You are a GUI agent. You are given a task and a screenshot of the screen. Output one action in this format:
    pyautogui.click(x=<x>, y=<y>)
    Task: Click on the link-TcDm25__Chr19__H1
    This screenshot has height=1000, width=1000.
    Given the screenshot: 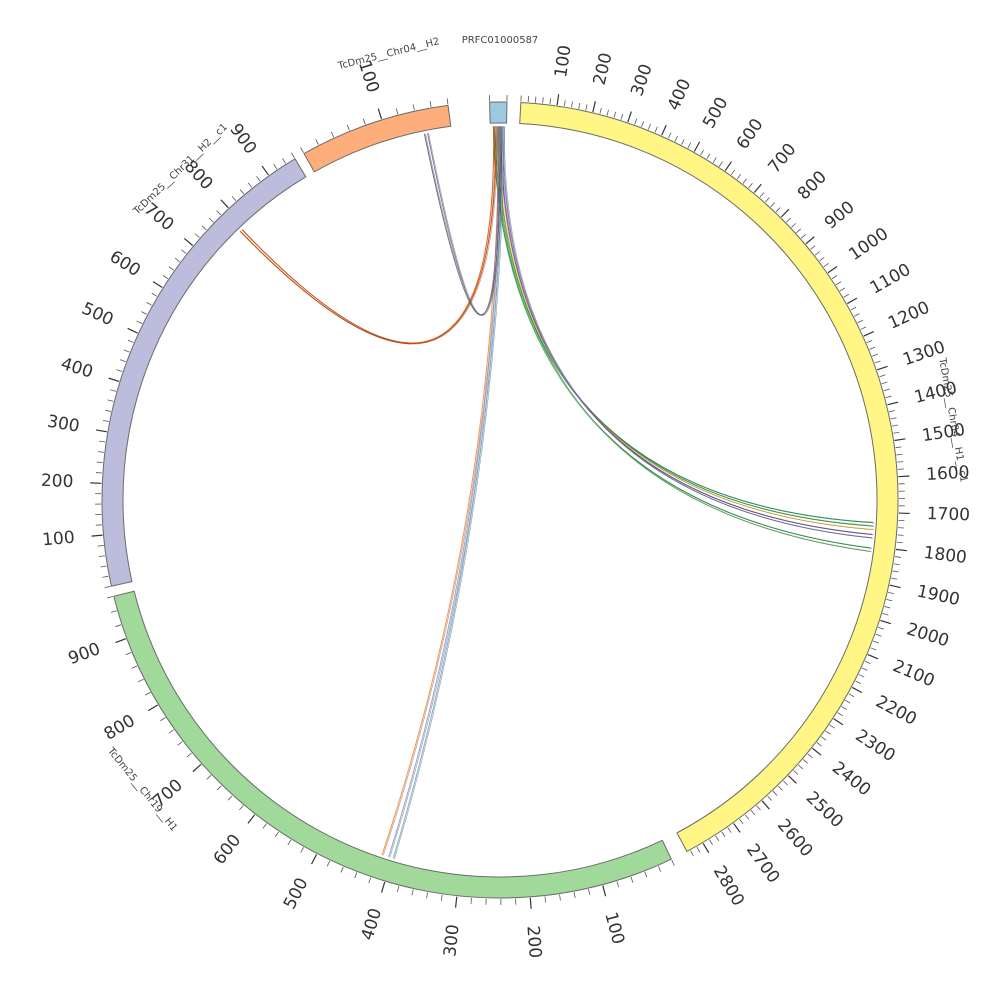 What is the action you would take?
    pyautogui.click(x=440, y=491)
    